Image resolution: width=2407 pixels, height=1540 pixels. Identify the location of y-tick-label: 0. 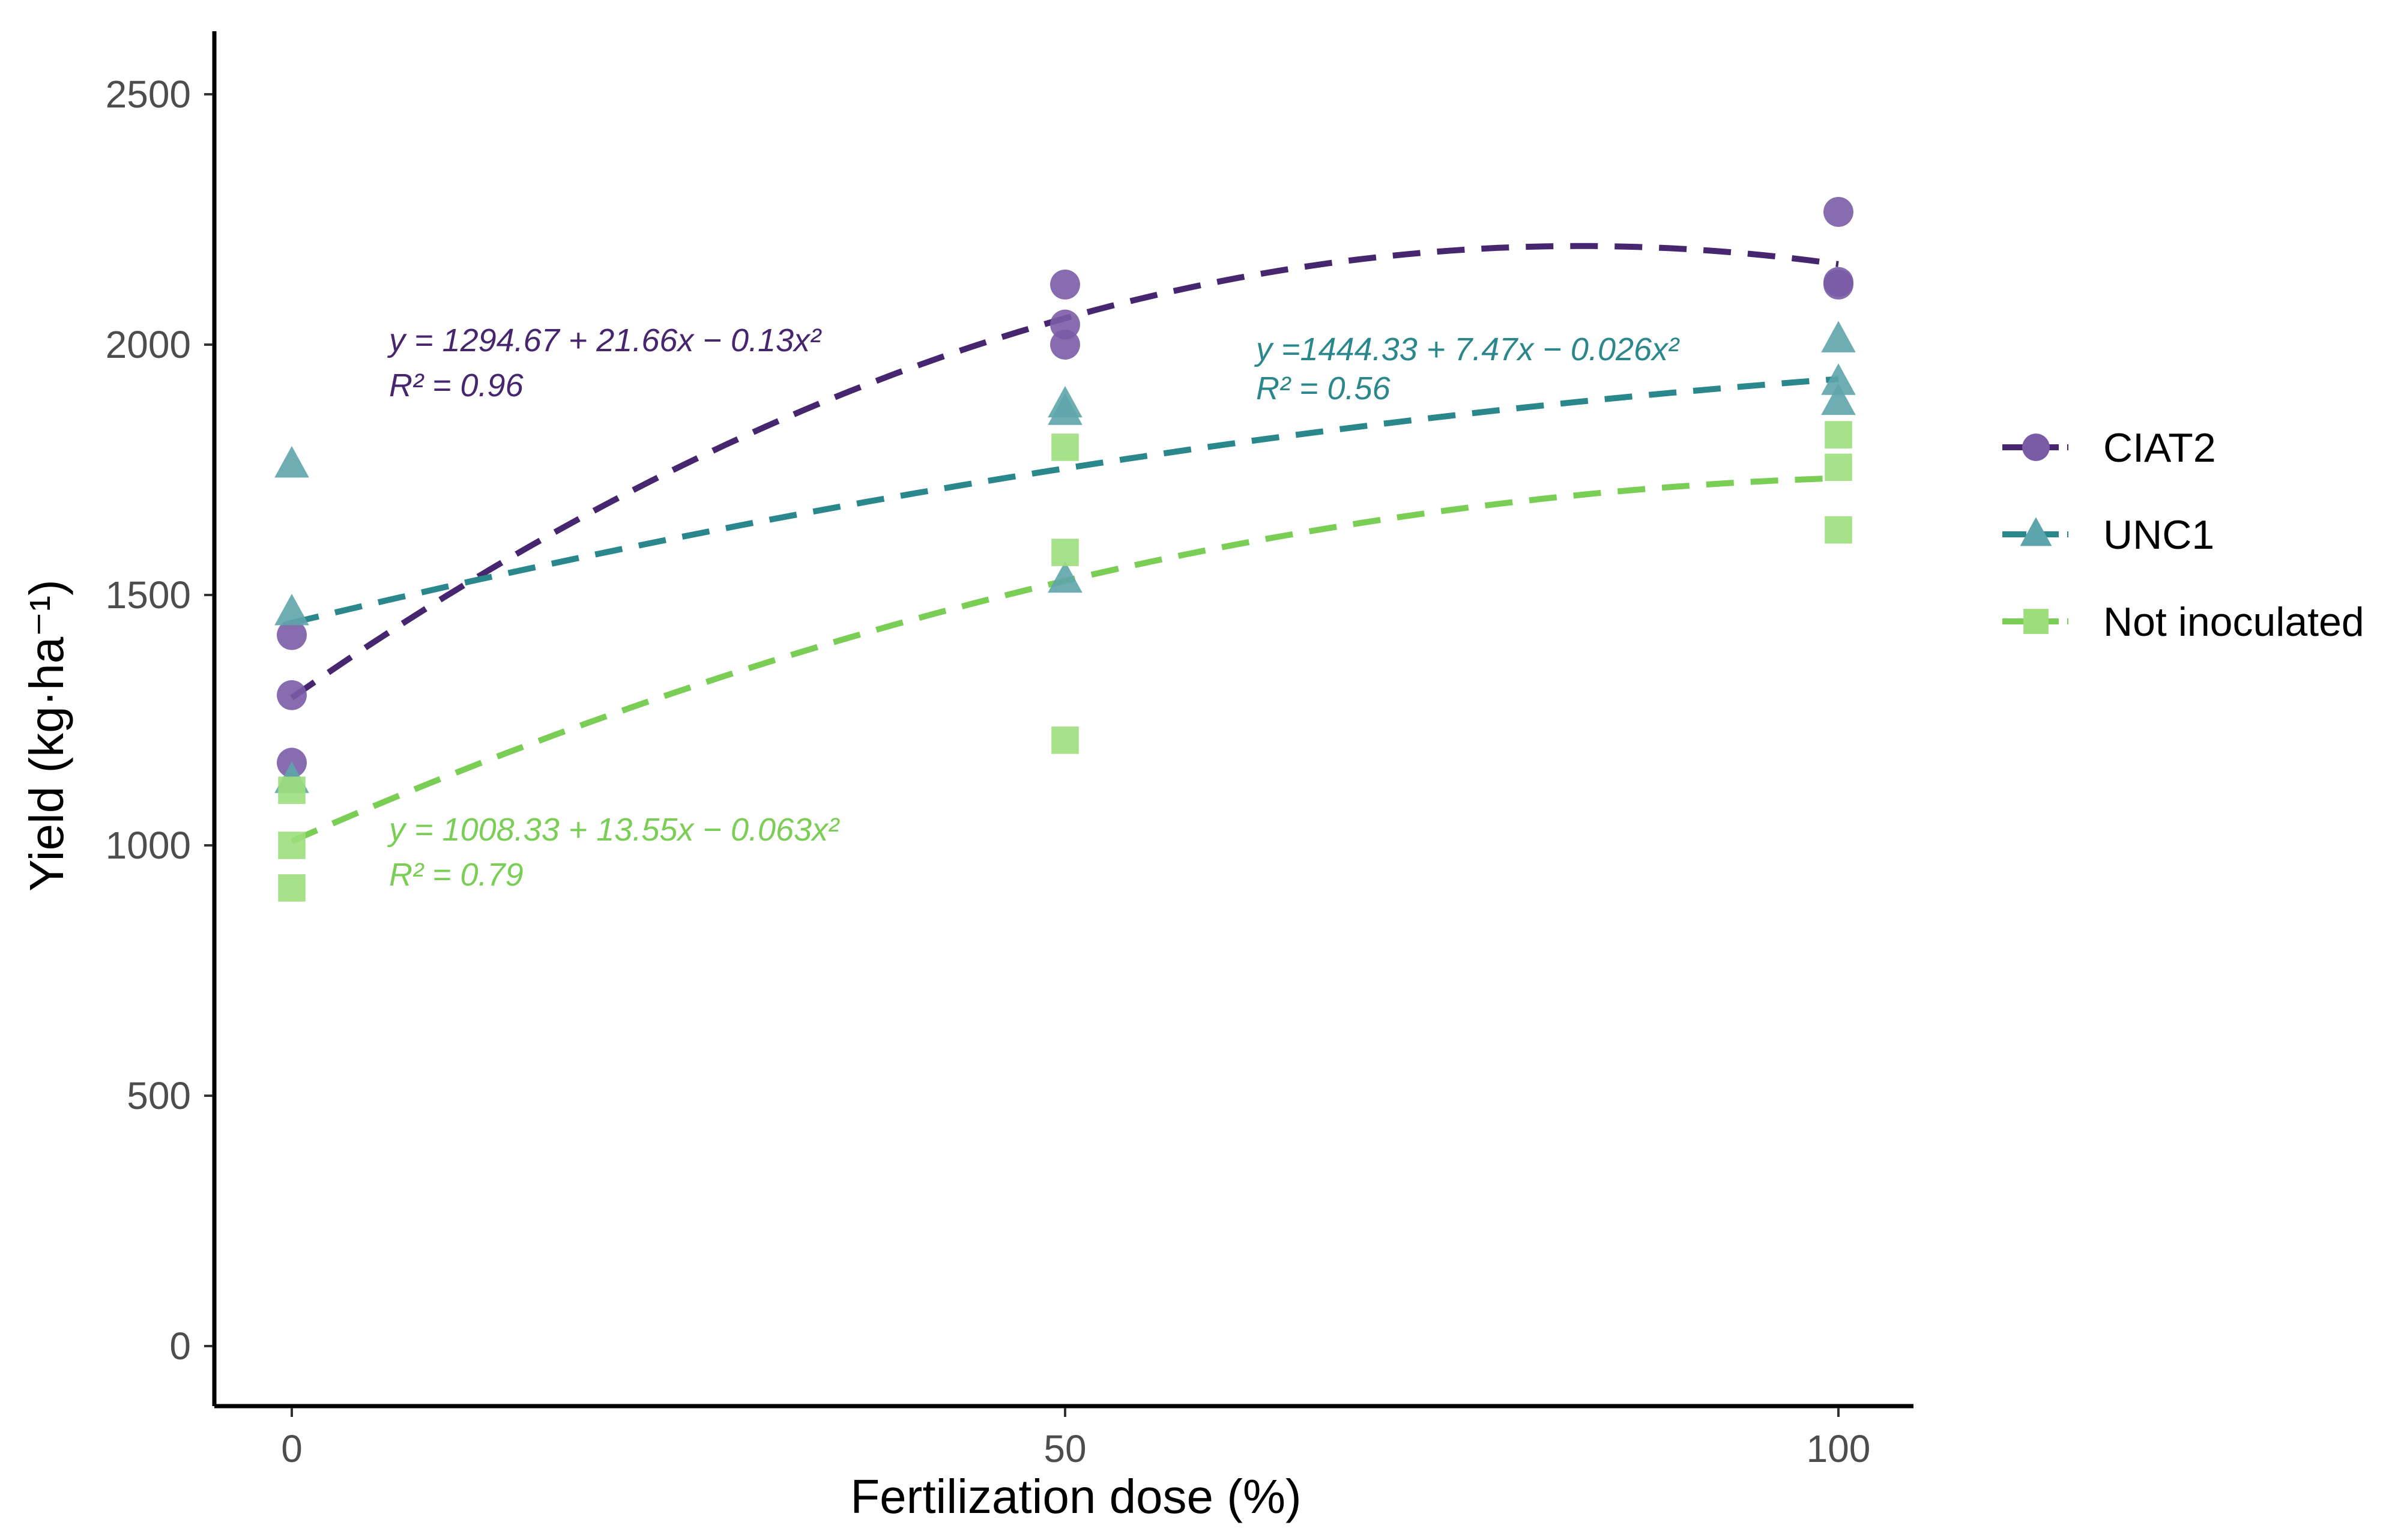
(180, 1346).